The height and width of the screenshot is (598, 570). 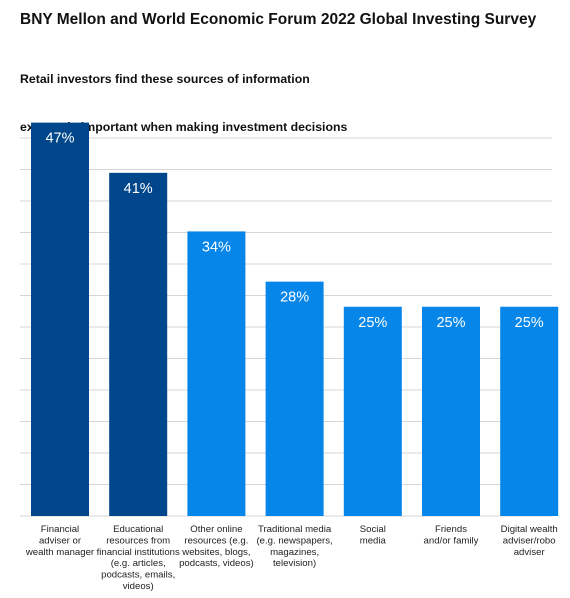 I want to click on category-label: Friends, so click(x=451, y=529).